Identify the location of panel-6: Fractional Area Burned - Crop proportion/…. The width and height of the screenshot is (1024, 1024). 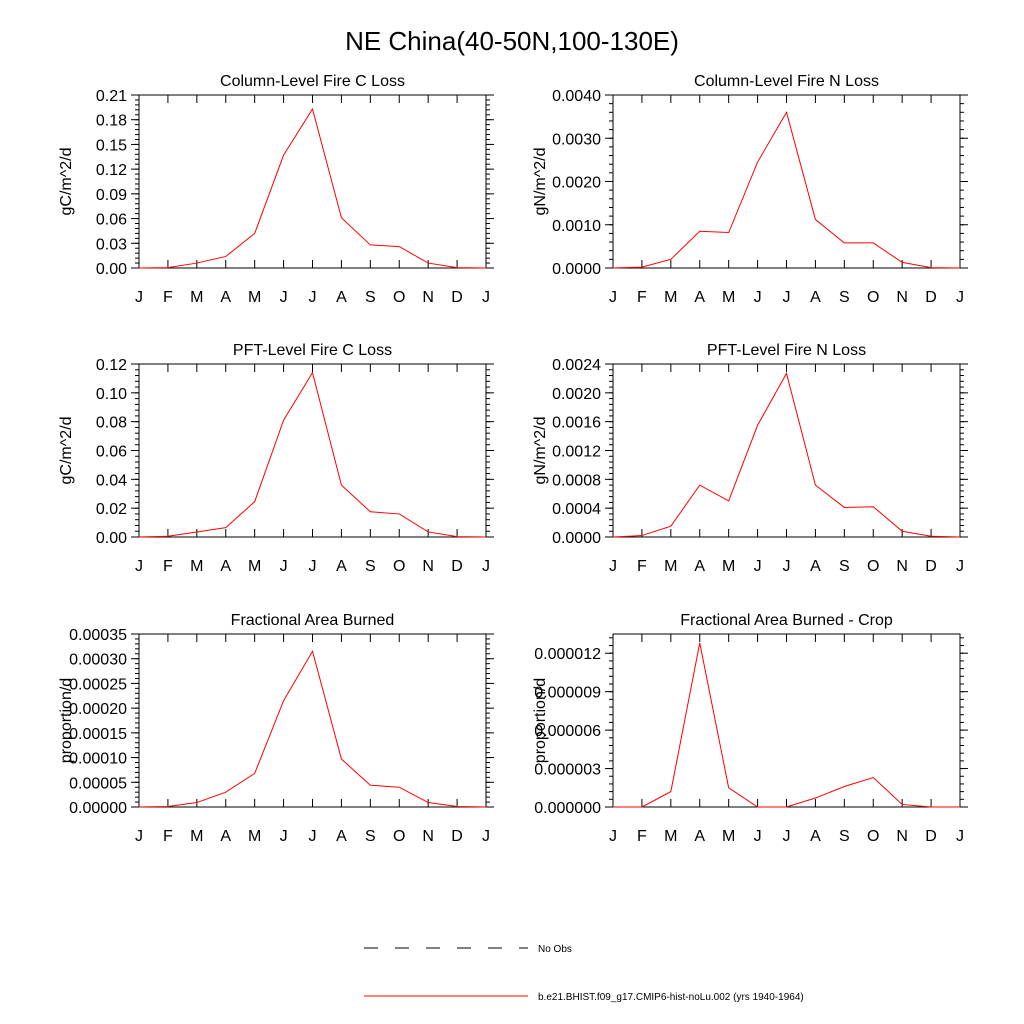
(750, 728).